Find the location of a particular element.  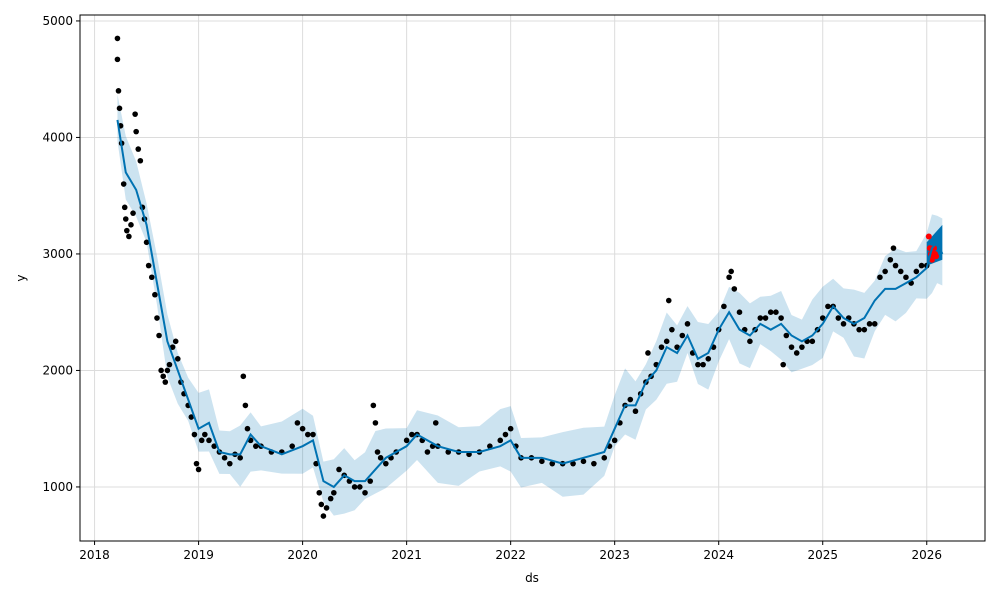

y-tick-label: 3000 is located at coordinates (57, 254).